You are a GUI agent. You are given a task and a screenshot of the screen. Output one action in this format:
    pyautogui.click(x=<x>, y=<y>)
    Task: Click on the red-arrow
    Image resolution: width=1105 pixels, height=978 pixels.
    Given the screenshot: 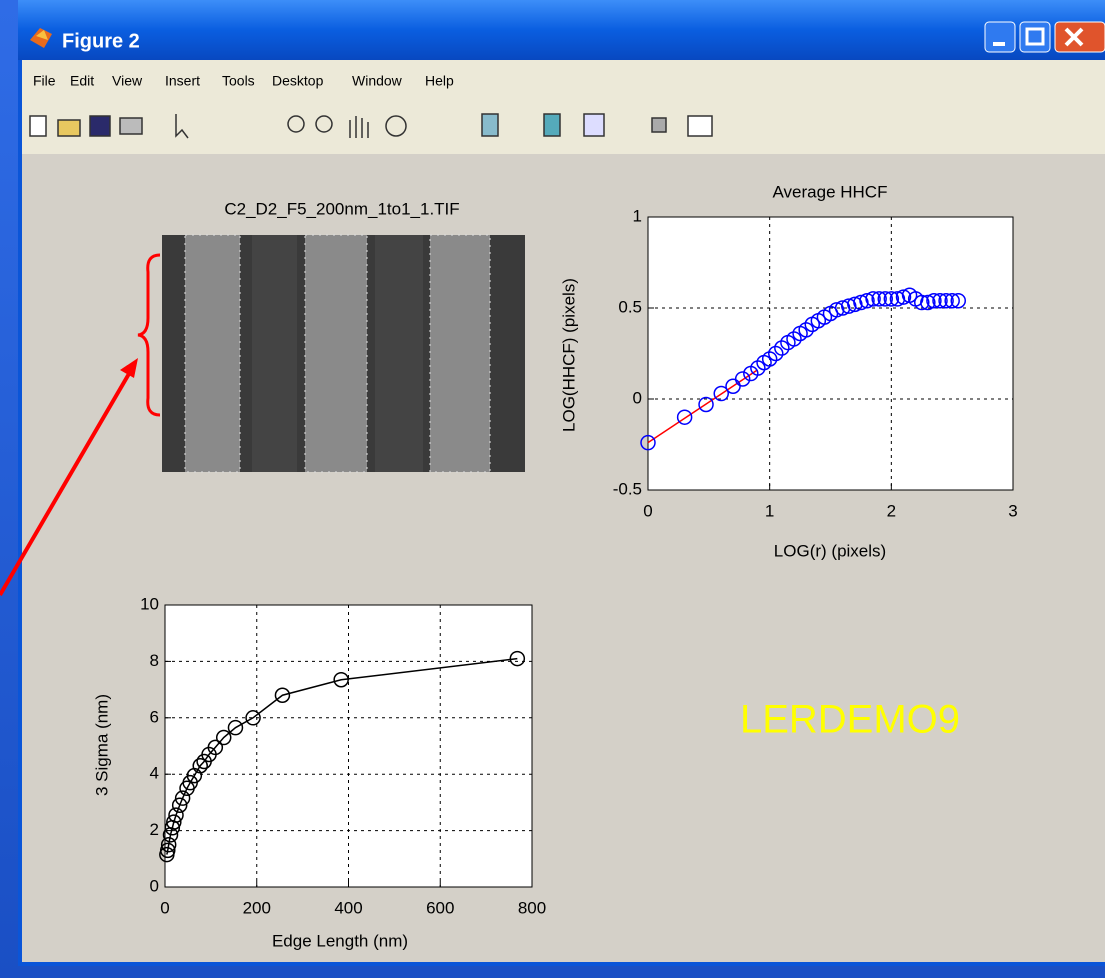 What is the action you would take?
    pyautogui.click(x=69, y=477)
    